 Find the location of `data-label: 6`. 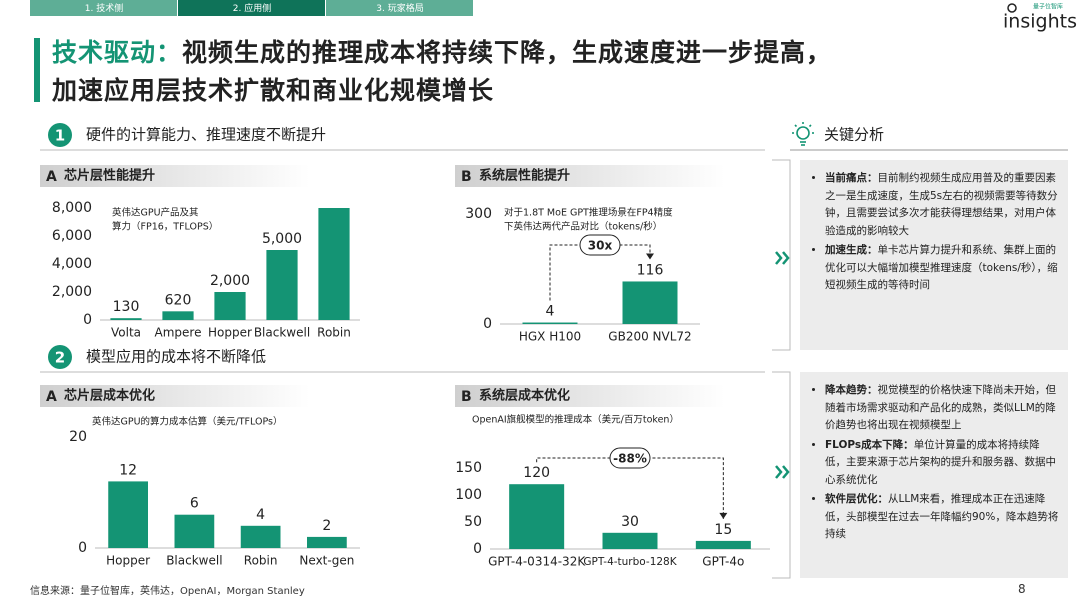

data-label: 6 is located at coordinates (194, 504).